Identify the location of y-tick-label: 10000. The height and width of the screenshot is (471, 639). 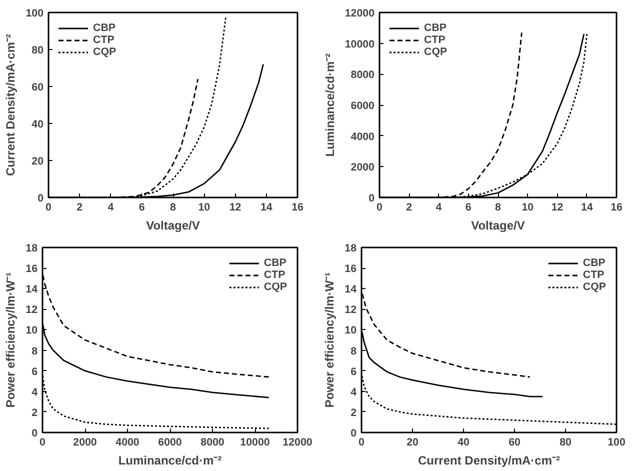
(359, 44).